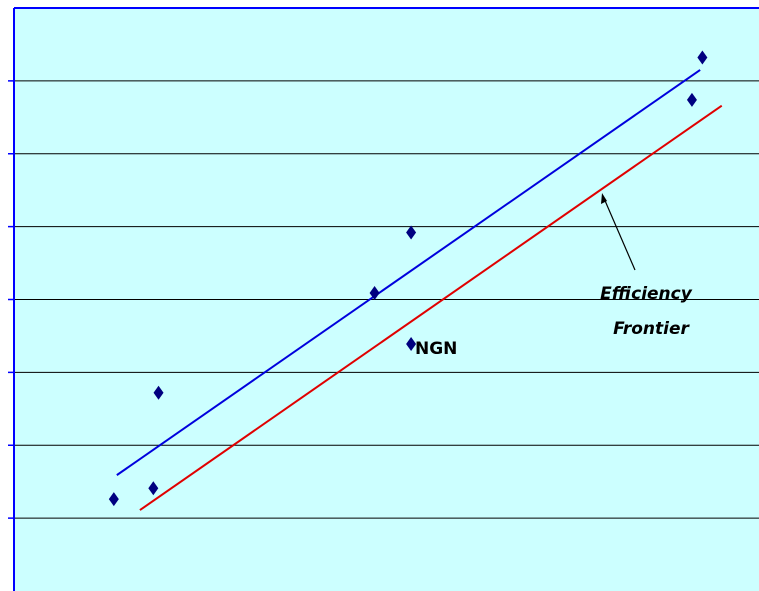 This screenshot has width=759, height=591. What do you see at coordinates (646, 294) in the screenshot?
I see `efficiency-frontier-label-line1: Efficiency` at bounding box center [646, 294].